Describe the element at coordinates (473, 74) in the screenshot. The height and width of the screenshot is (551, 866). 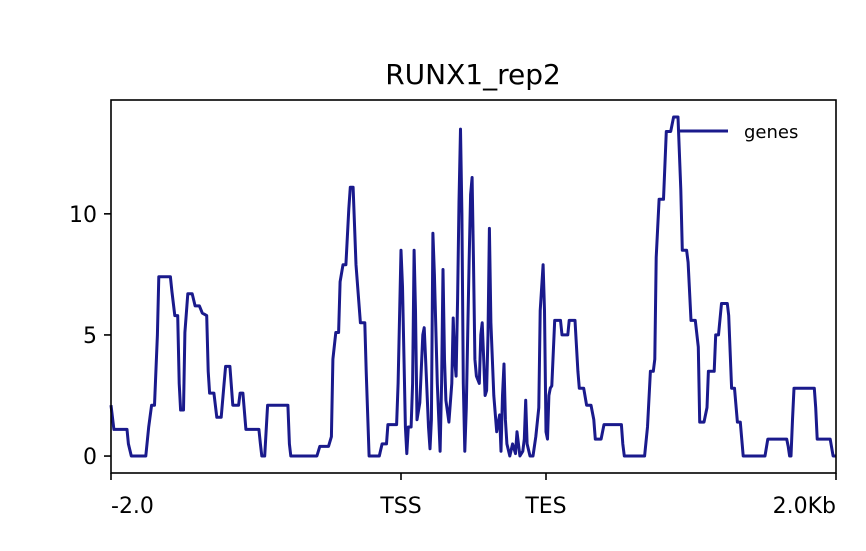
I see `chart-title: RUNX1_rep2` at that location.